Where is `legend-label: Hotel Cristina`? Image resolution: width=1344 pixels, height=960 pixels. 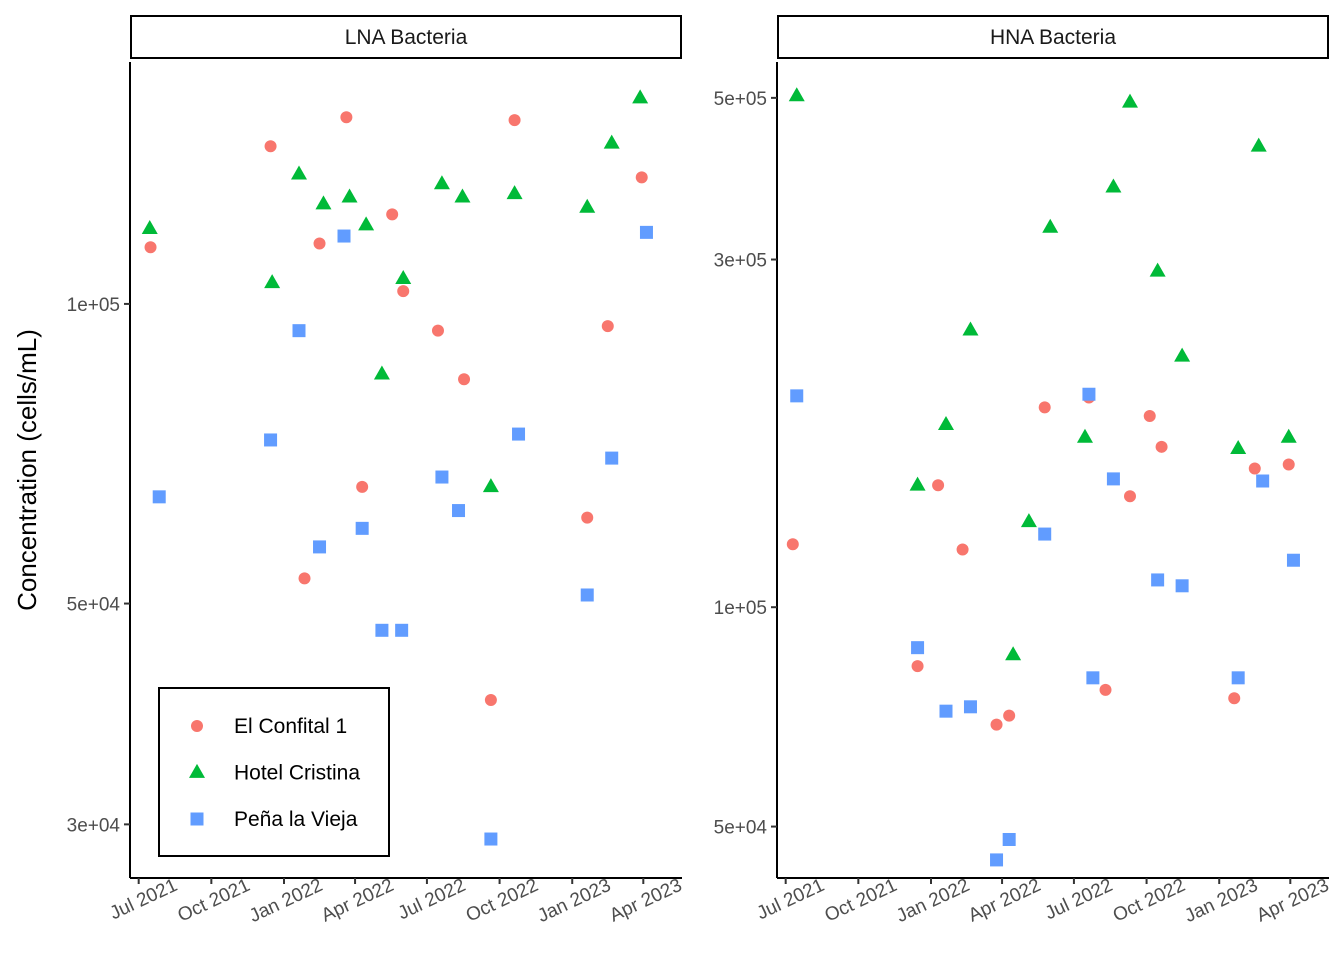 legend-label: Hotel Cristina is located at coordinates (297, 773).